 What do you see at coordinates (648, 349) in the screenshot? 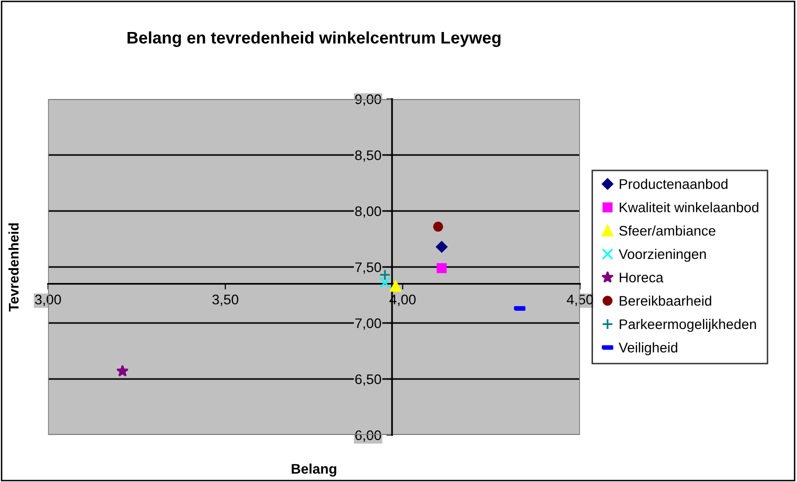
I see `legend-label: Veiligheid` at bounding box center [648, 349].